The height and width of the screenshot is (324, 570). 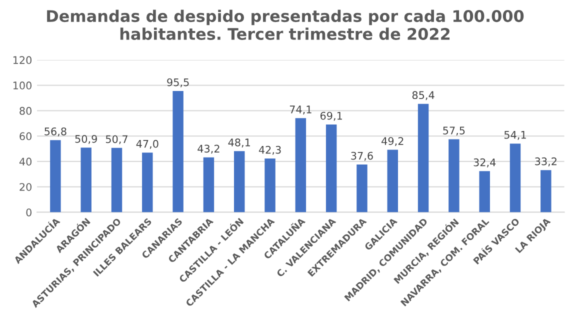 I want to click on y-tick-label: 120, so click(x=22, y=60).